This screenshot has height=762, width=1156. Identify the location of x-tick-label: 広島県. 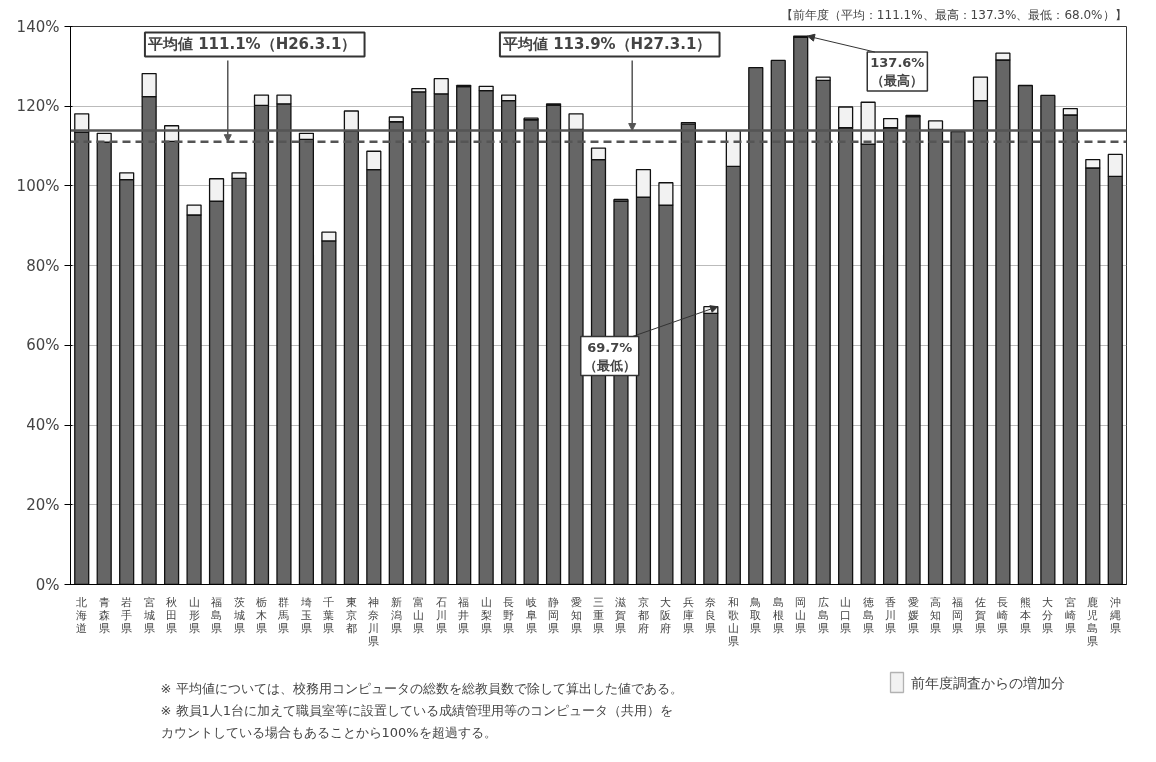
(823, 615).